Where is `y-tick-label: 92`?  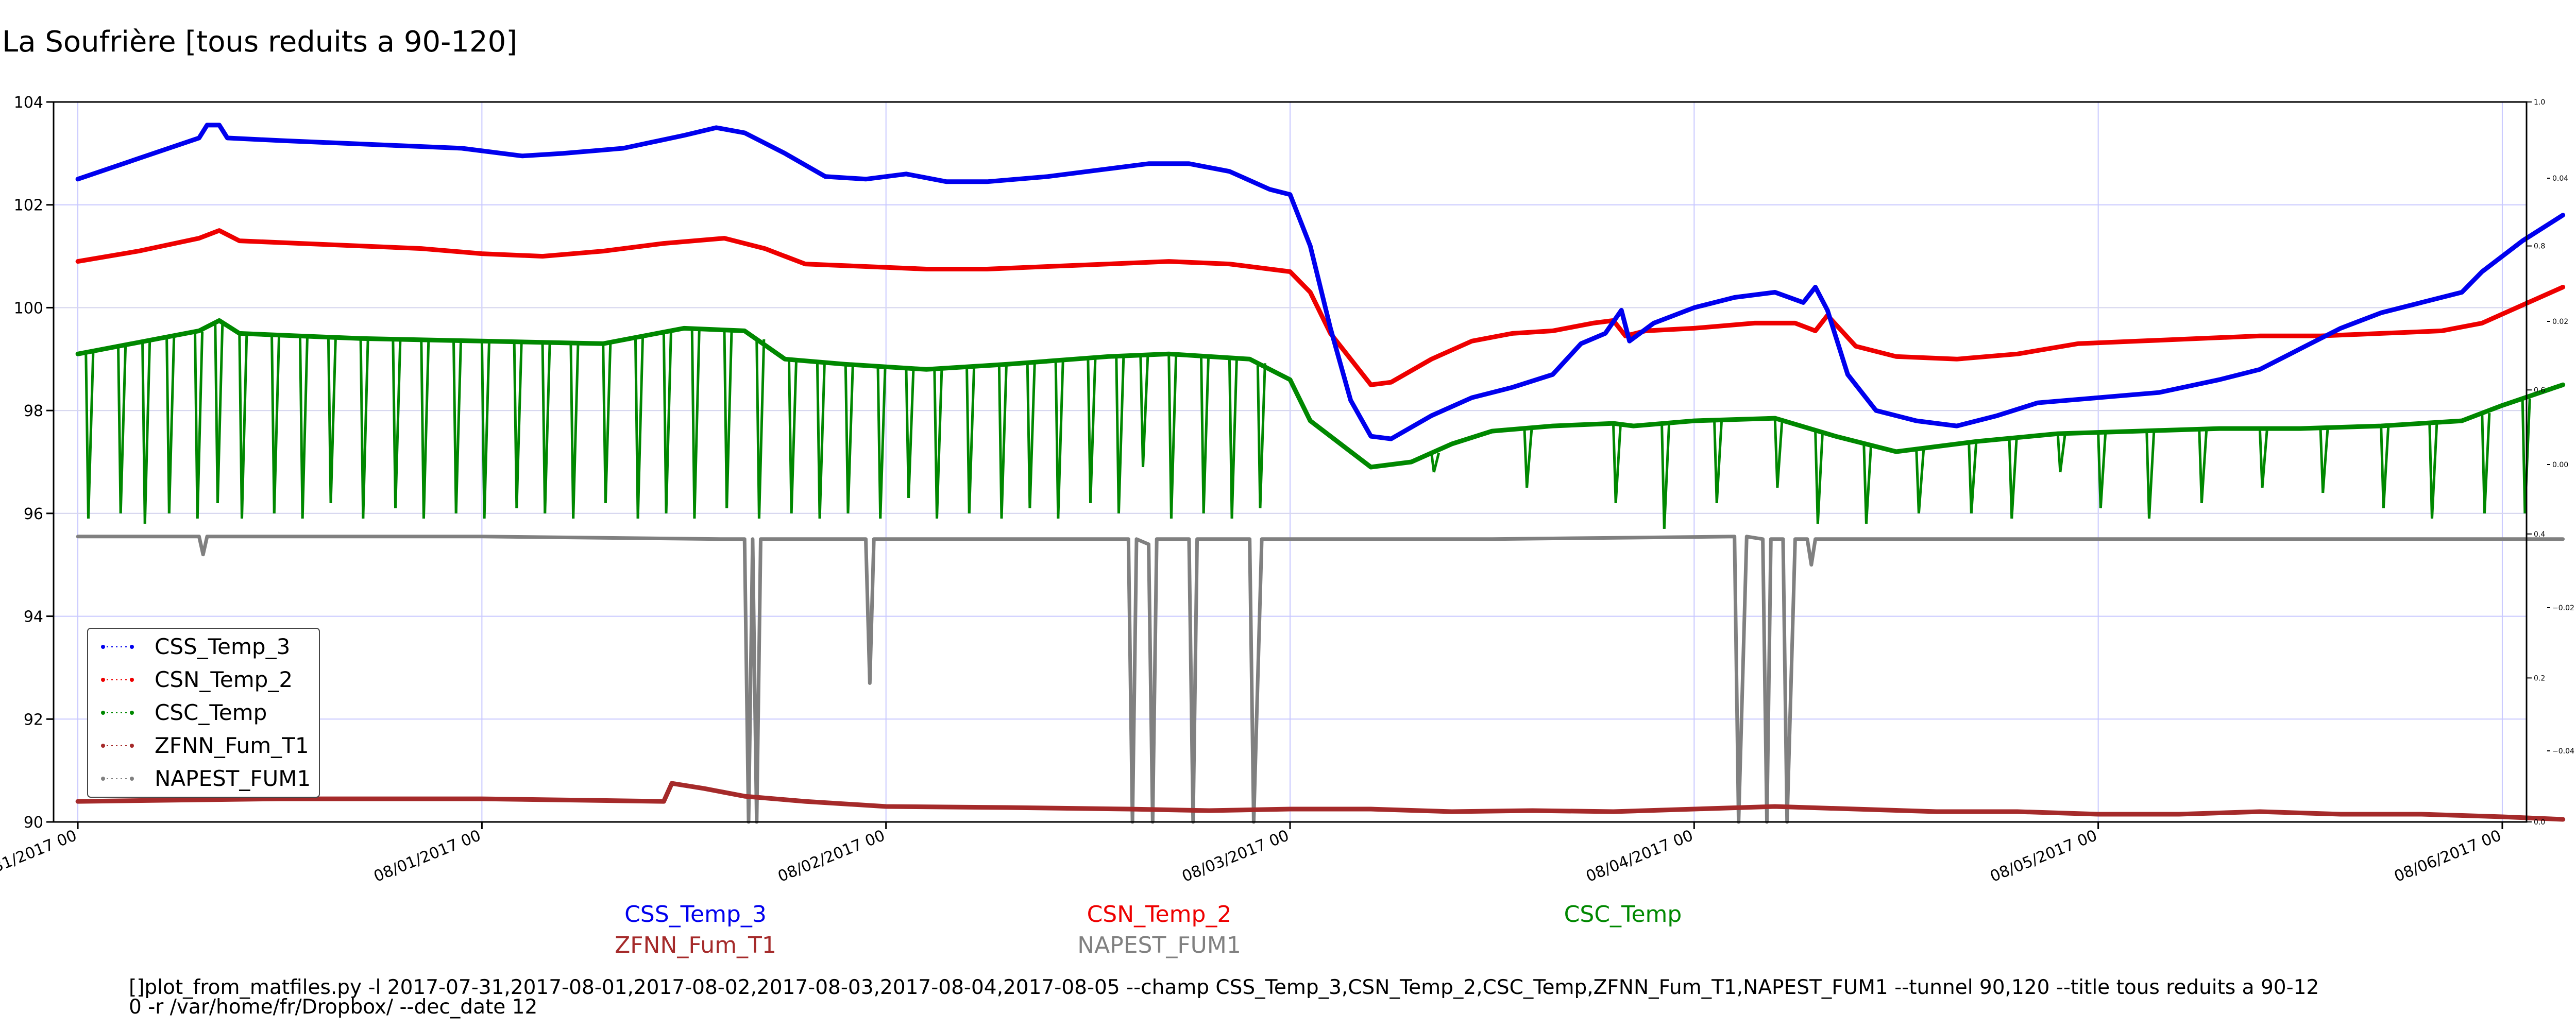
y-tick-label: 92 is located at coordinates (33, 720).